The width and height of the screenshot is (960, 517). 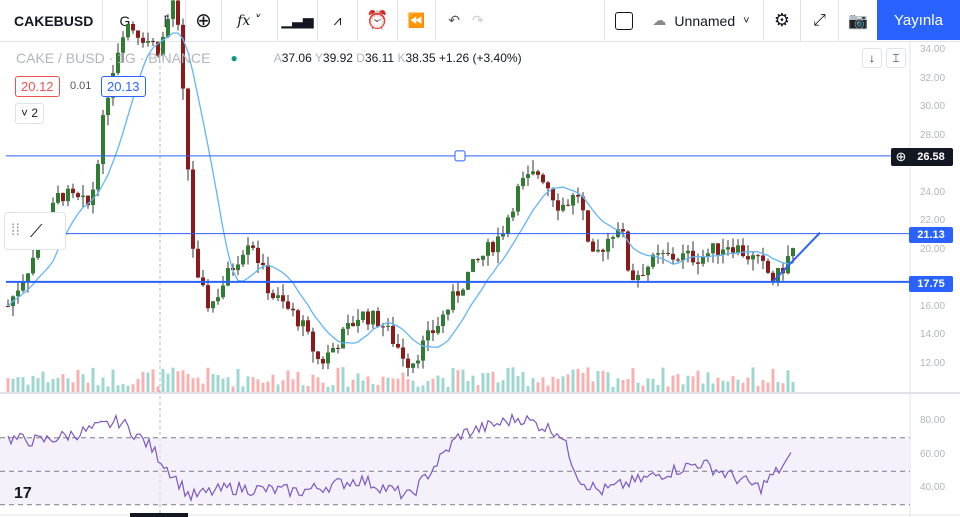 What do you see at coordinates (250, 21) in the screenshot?
I see `indicators-fx-icon: fx ˅` at bounding box center [250, 21].